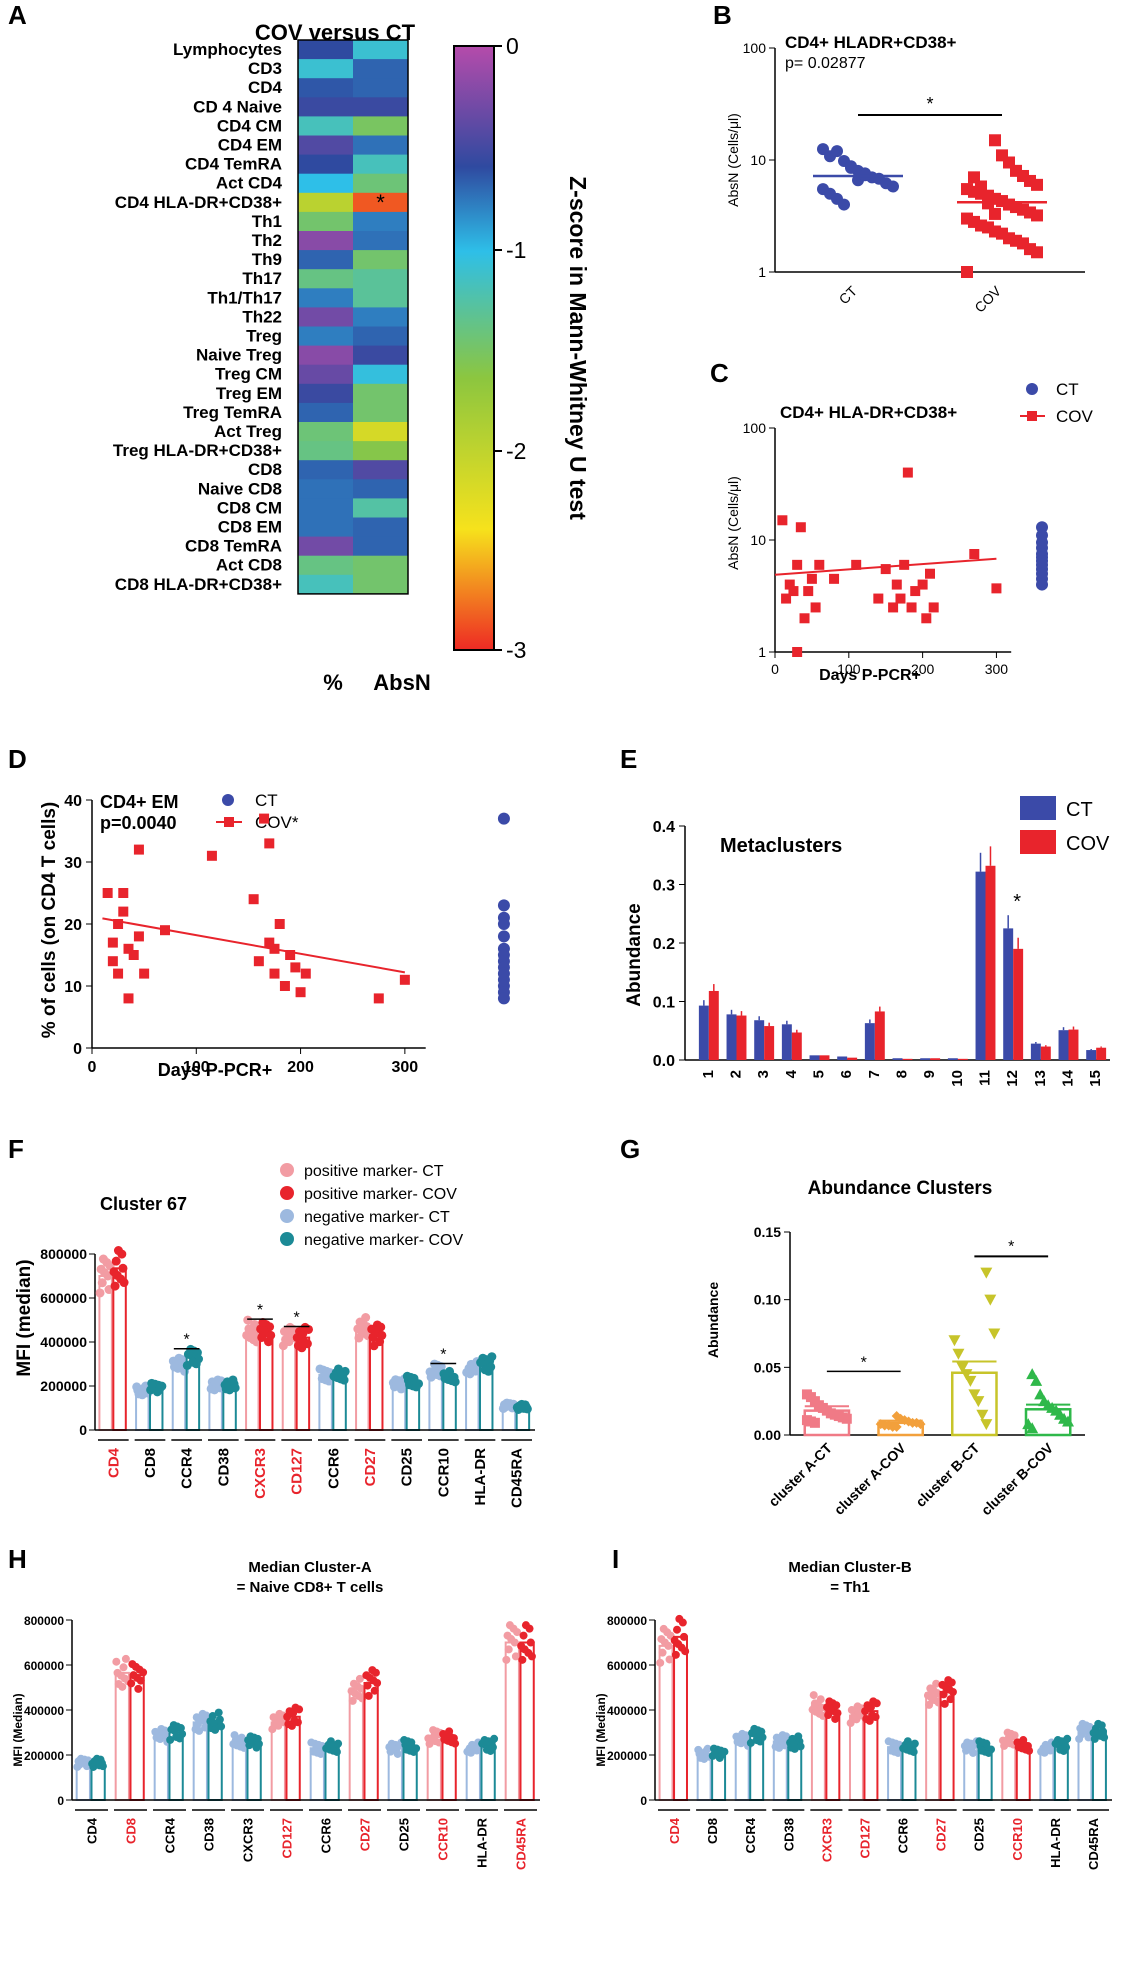  What do you see at coordinates (228, 800) in the screenshot?
I see `panel-d-legend-ct-marker` at bounding box center [228, 800].